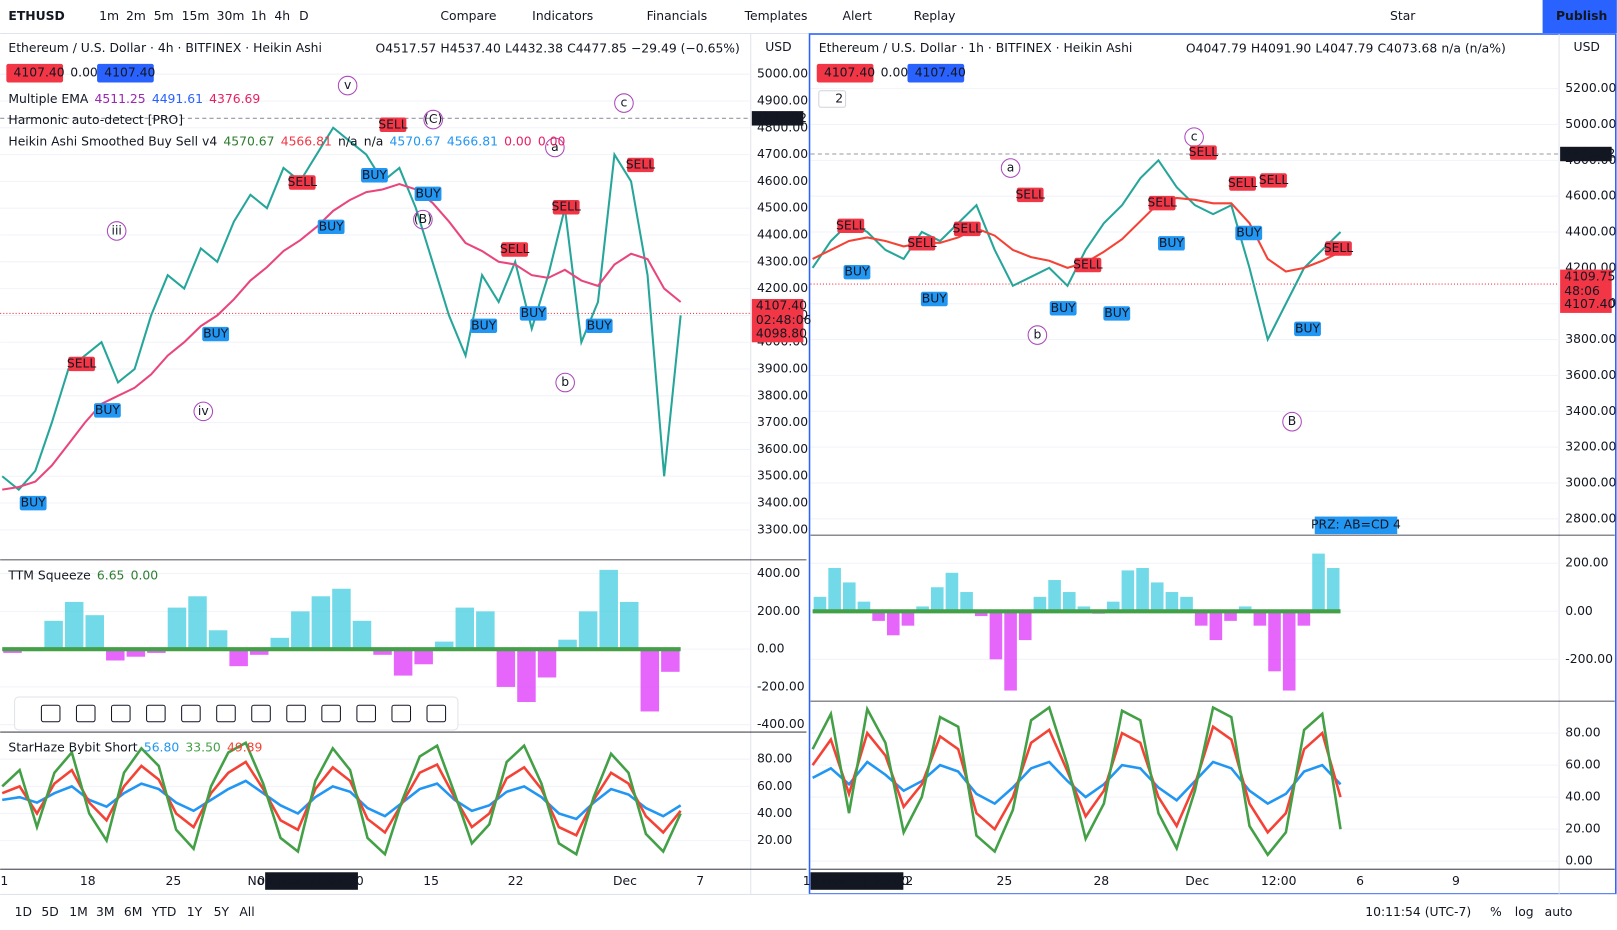 This screenshot has height=930, width=1617. What do you see at coordinates (625, 881) in the screenshot?
I see `x-tick-label: Dec` at bounding box center [625, 881].